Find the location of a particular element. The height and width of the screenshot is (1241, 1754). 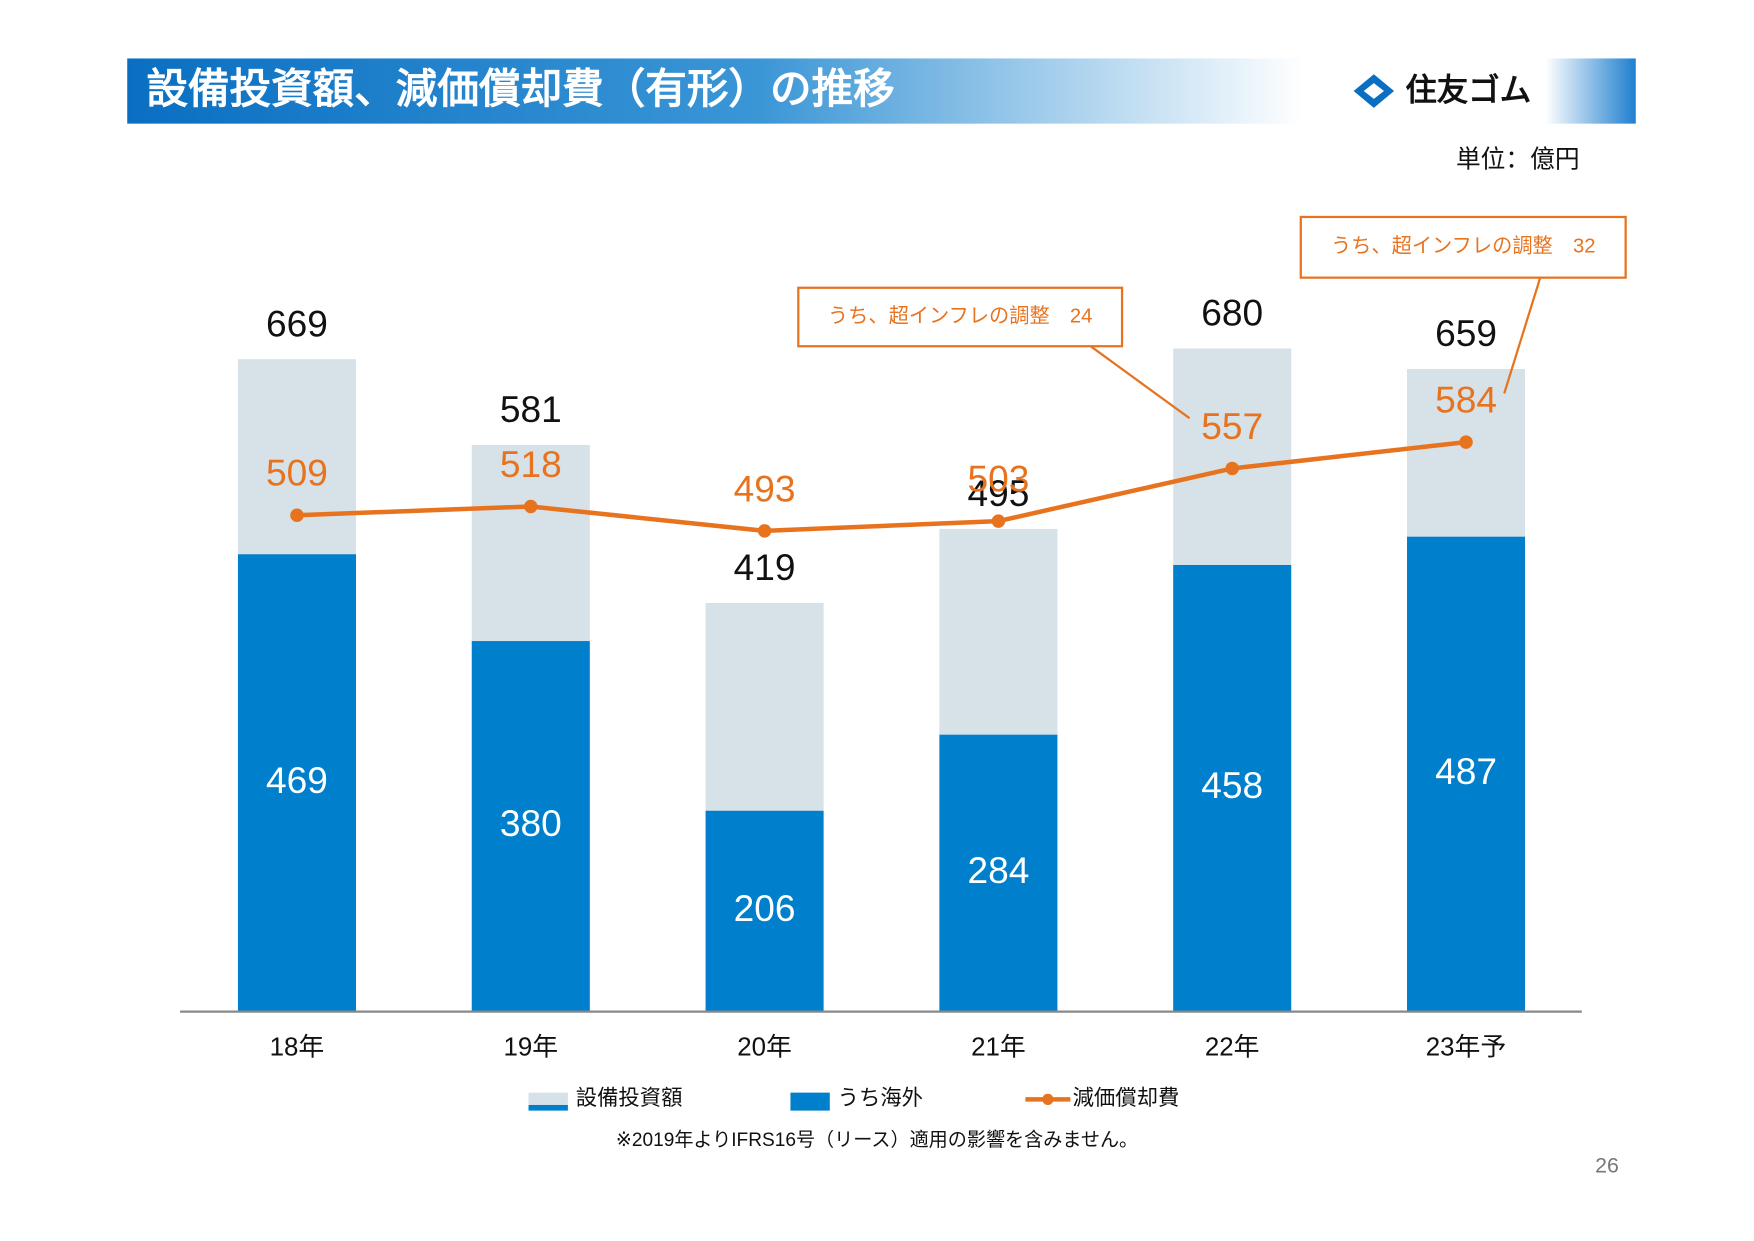

overseas-label: 380 is located at coordinates (531, 823).